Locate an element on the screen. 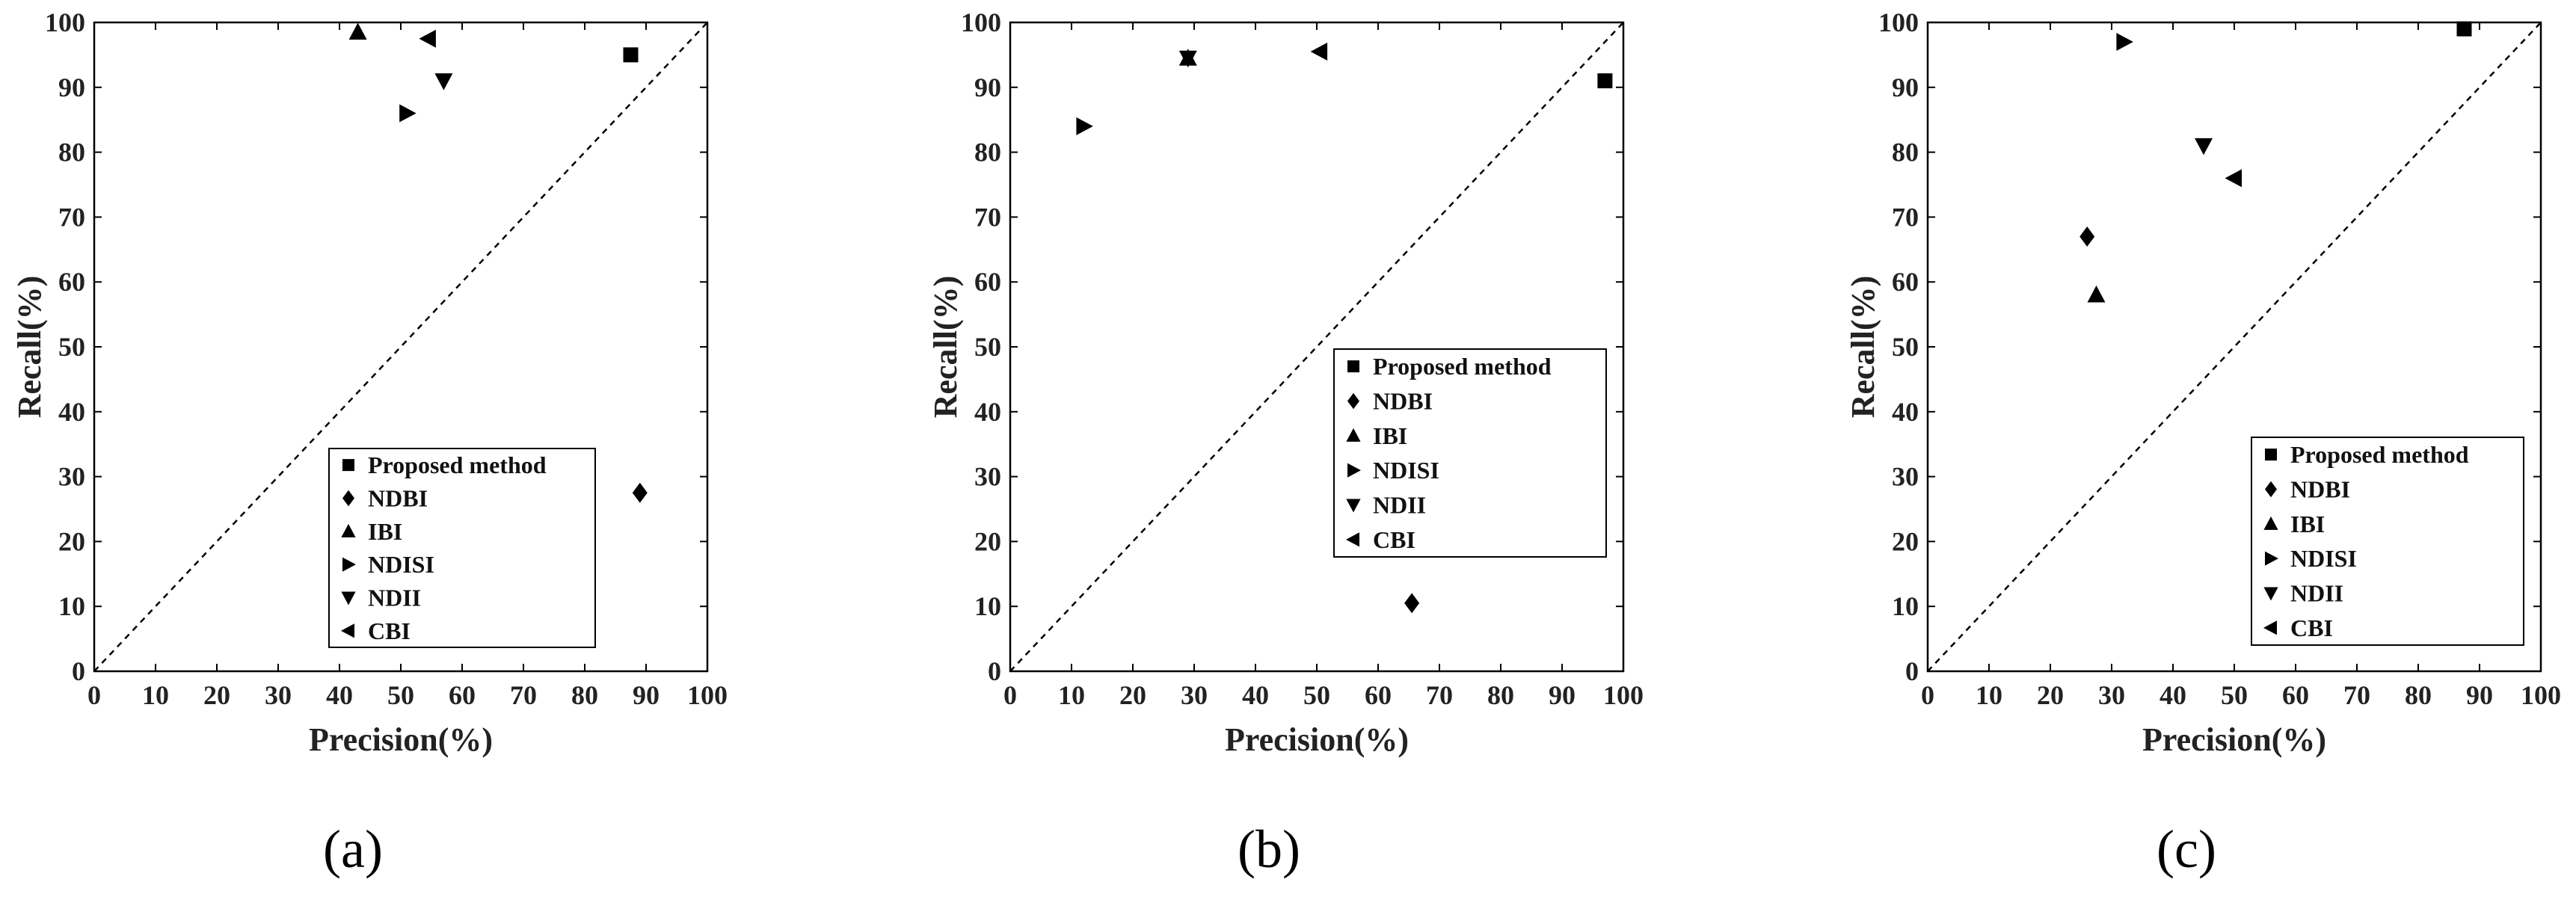 Image resolution: width=2576 pixels, height=897 pixels. legend-marker-square is located at coordinates (348, 466).